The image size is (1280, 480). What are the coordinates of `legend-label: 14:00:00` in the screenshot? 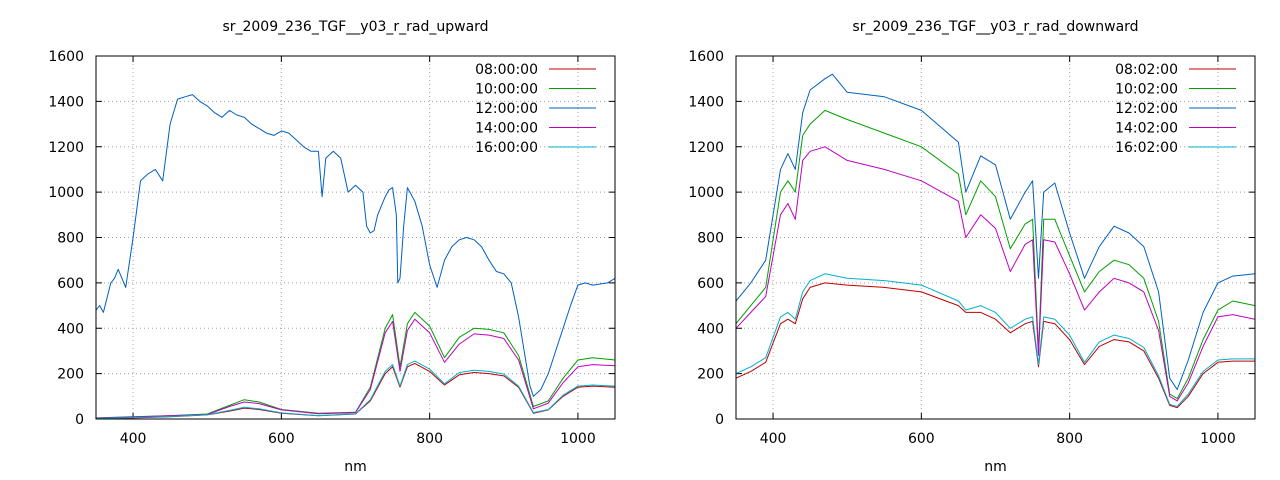 It's located at (506, 129).